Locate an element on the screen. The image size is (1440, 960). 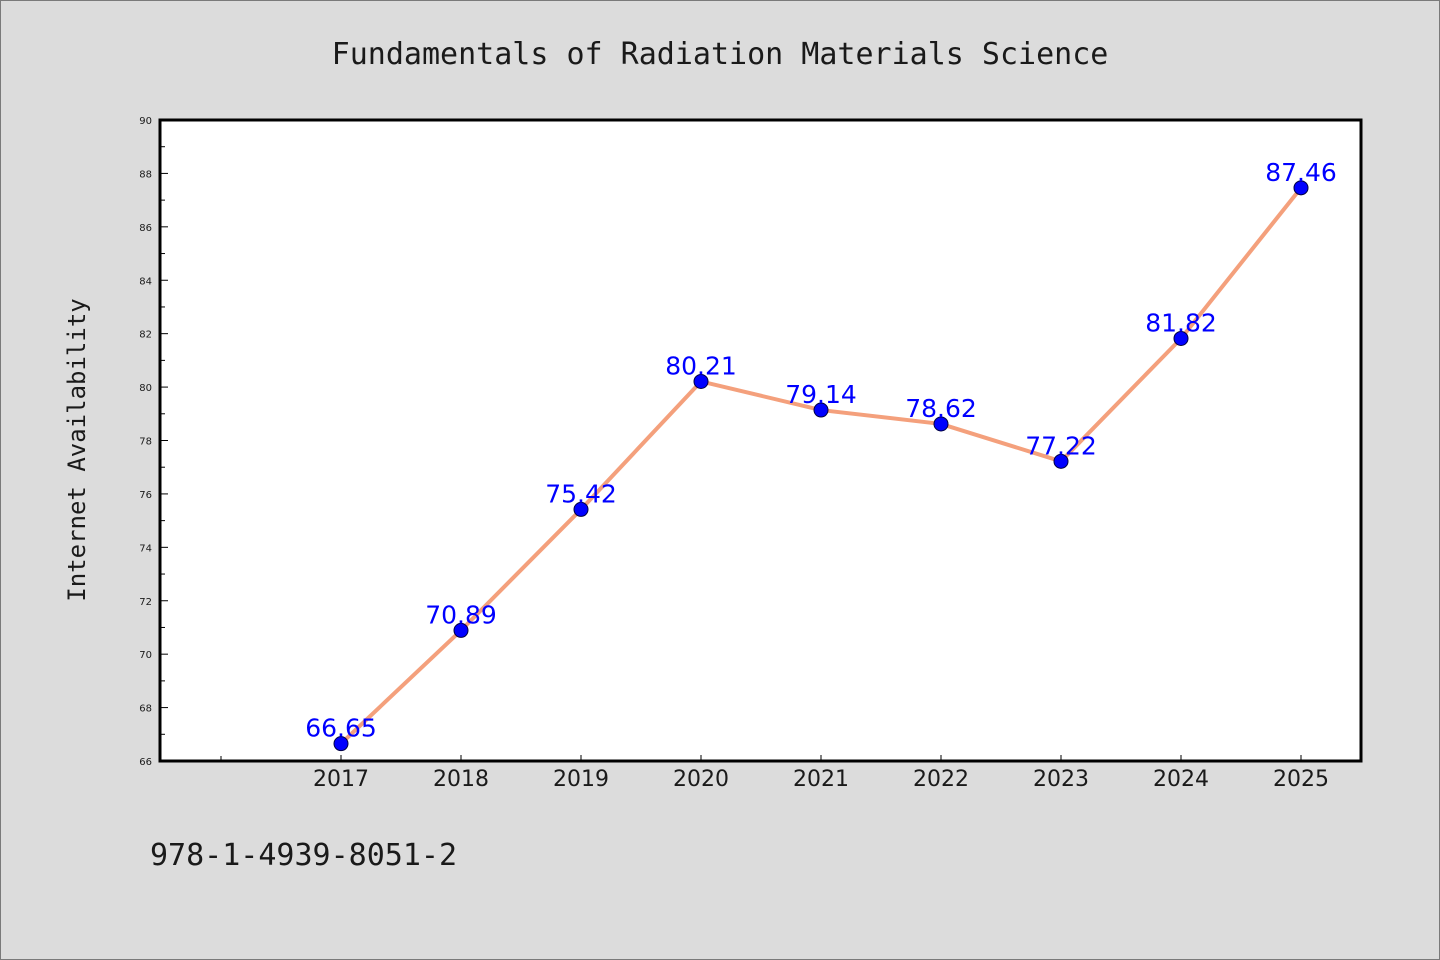
y-tick-label: 66 is located at coordinates (145, 762).